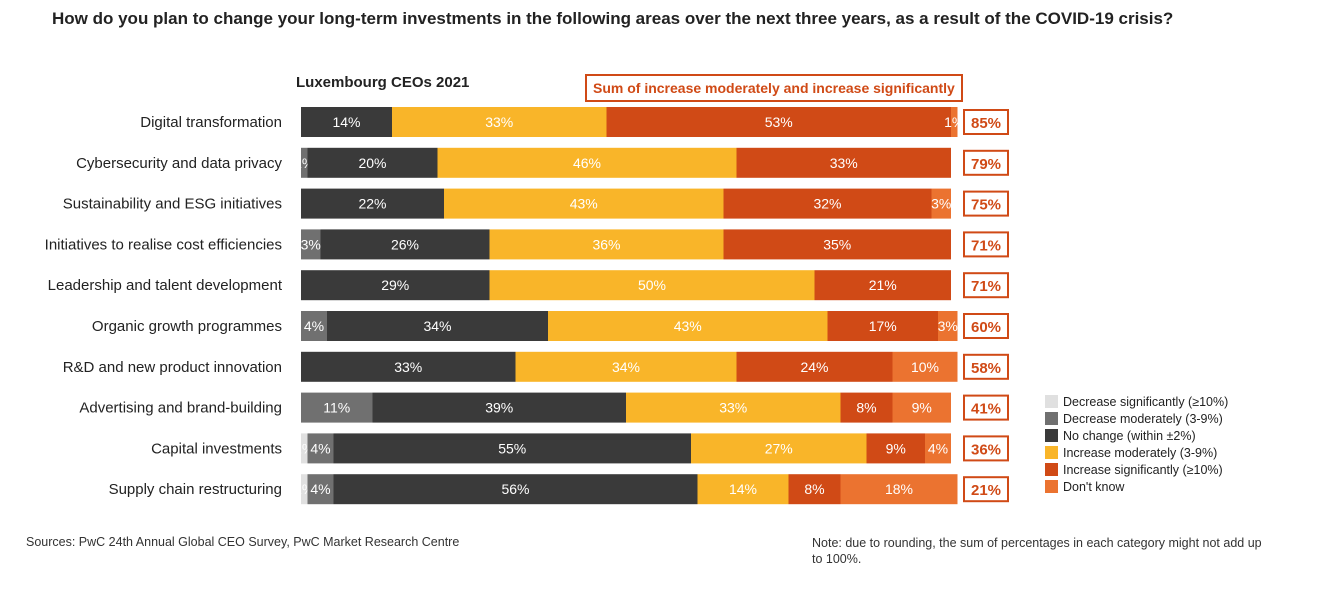 The width and height of the screenshot is (1322, 590). I want to click on bar-value-label: 18%, so click(899, 489).